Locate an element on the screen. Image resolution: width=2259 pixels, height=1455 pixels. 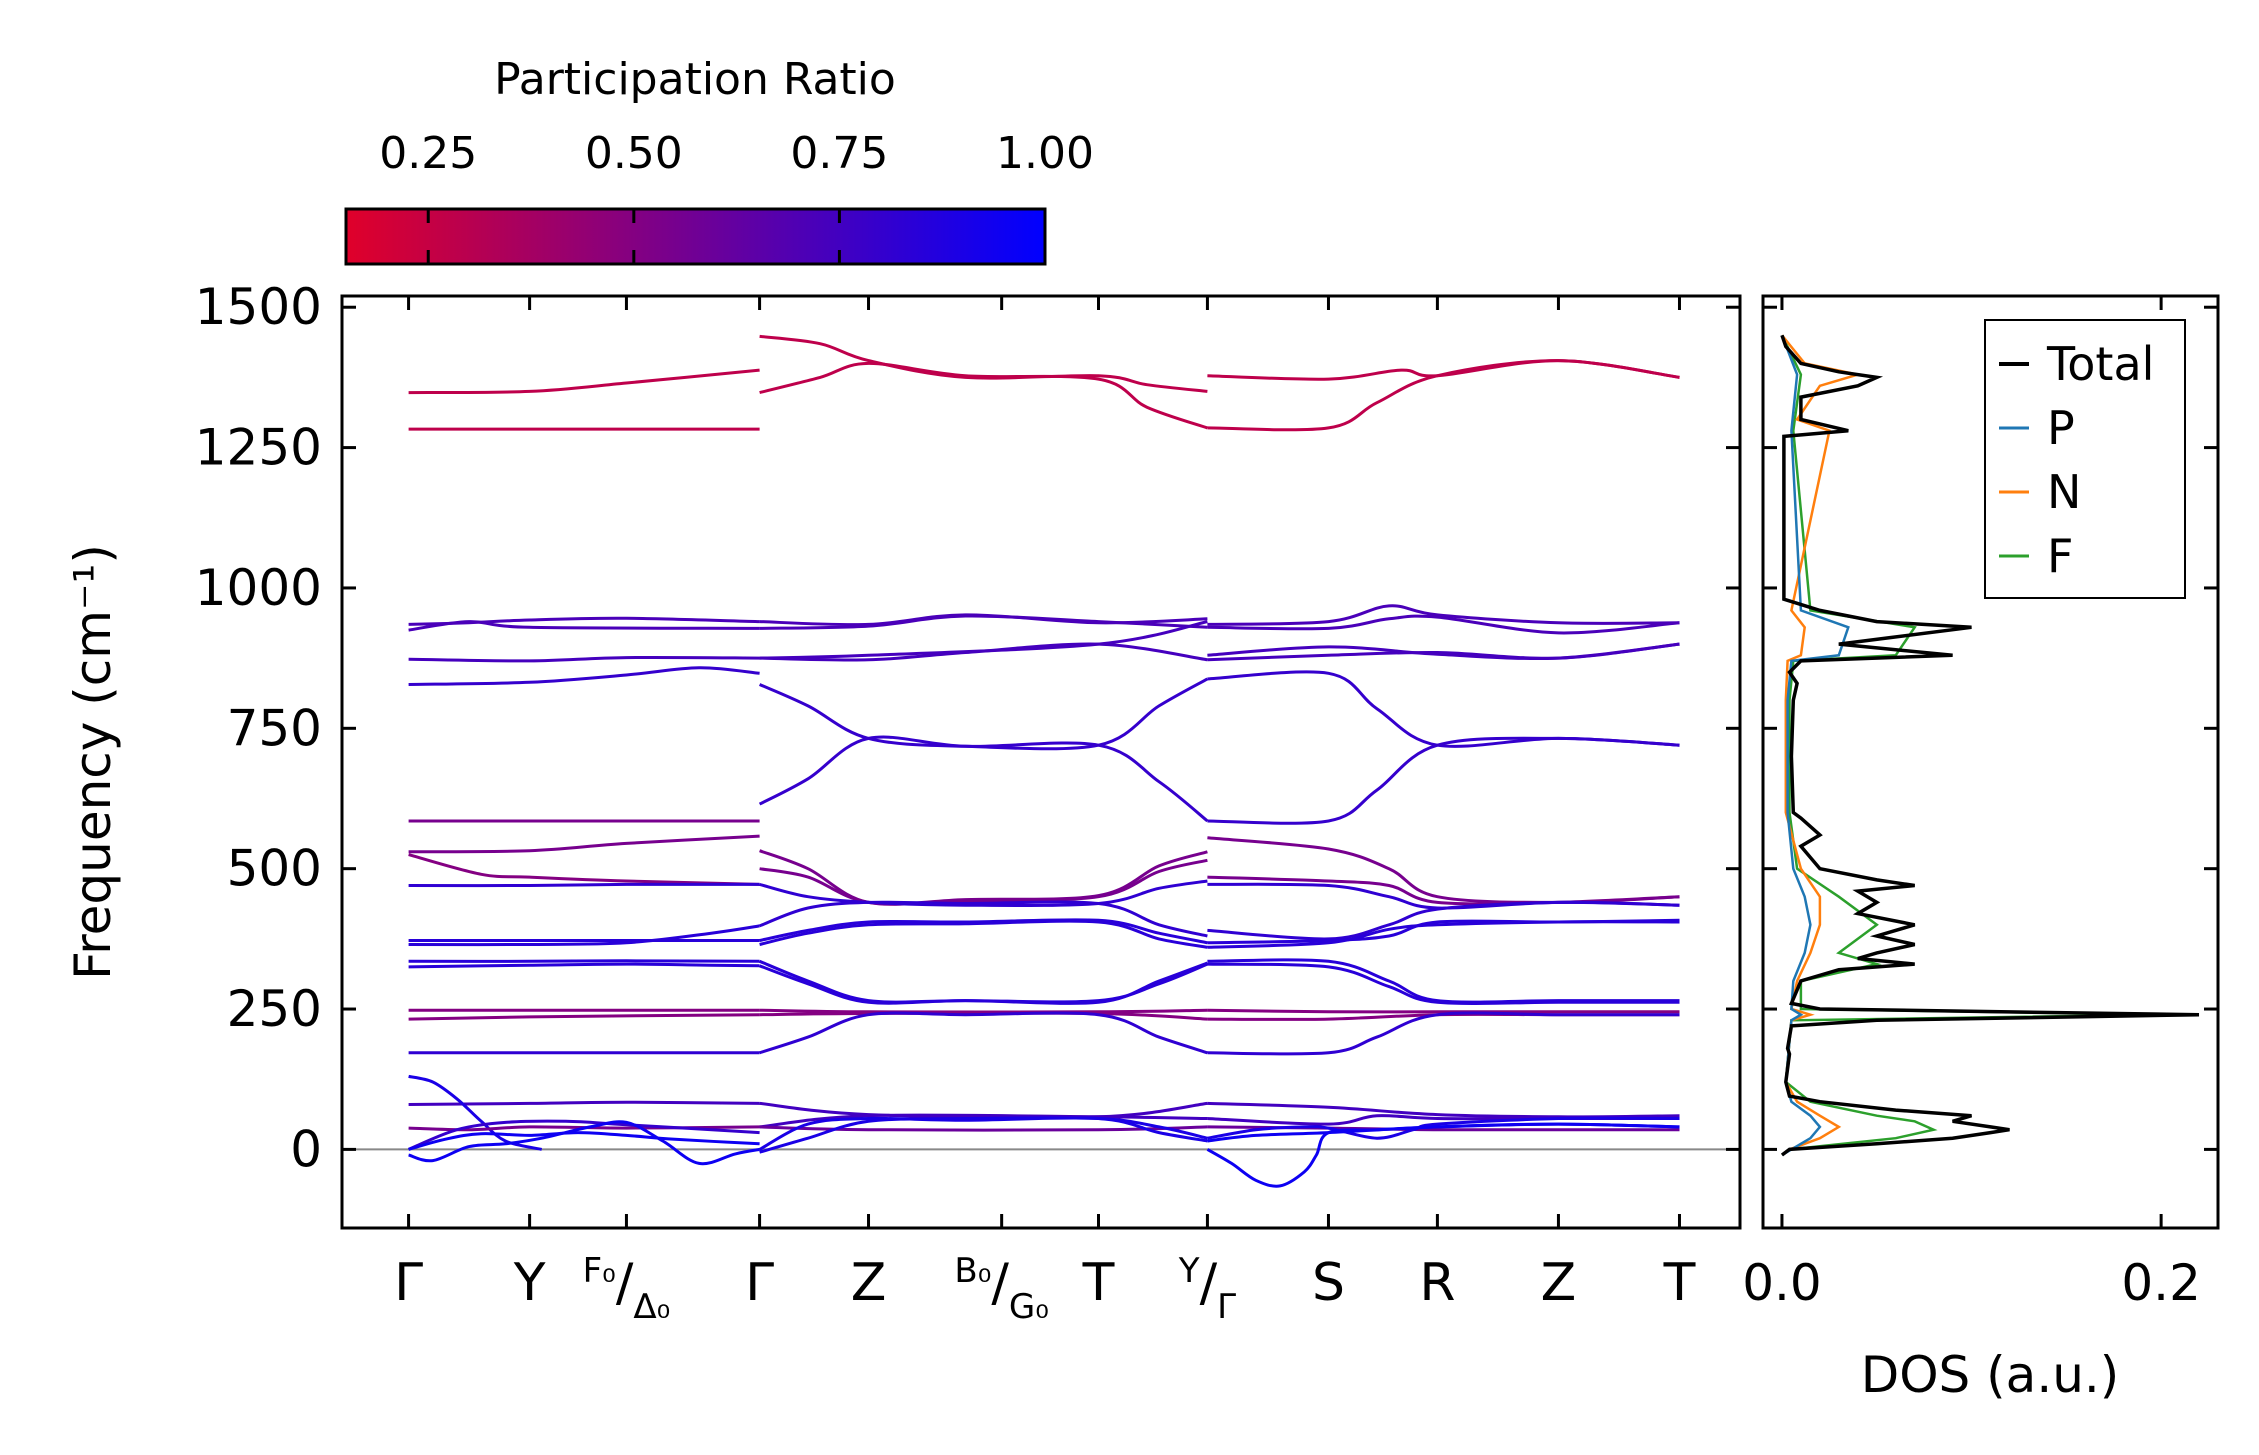
dos-line-p is located at coordinates (1815, 745).